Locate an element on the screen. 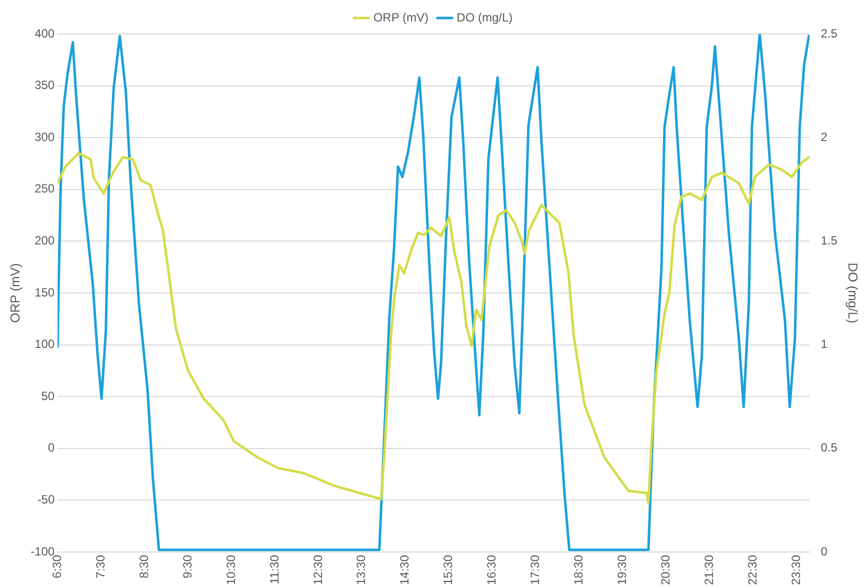 This screenshot has width=868, height=588. x-tick-label: 17:30 is located at coordinates (535, 569).